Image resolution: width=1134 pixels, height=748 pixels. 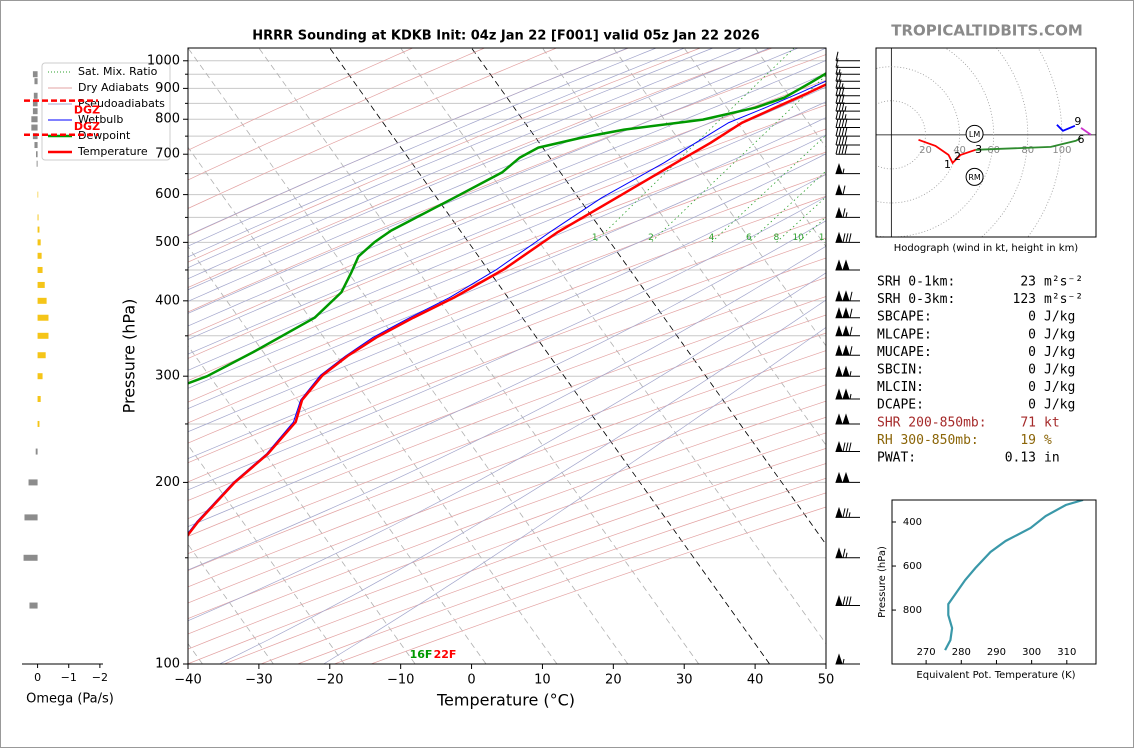 I want to click on mixing-ratio-label: 8, so click(x=776, y=238).